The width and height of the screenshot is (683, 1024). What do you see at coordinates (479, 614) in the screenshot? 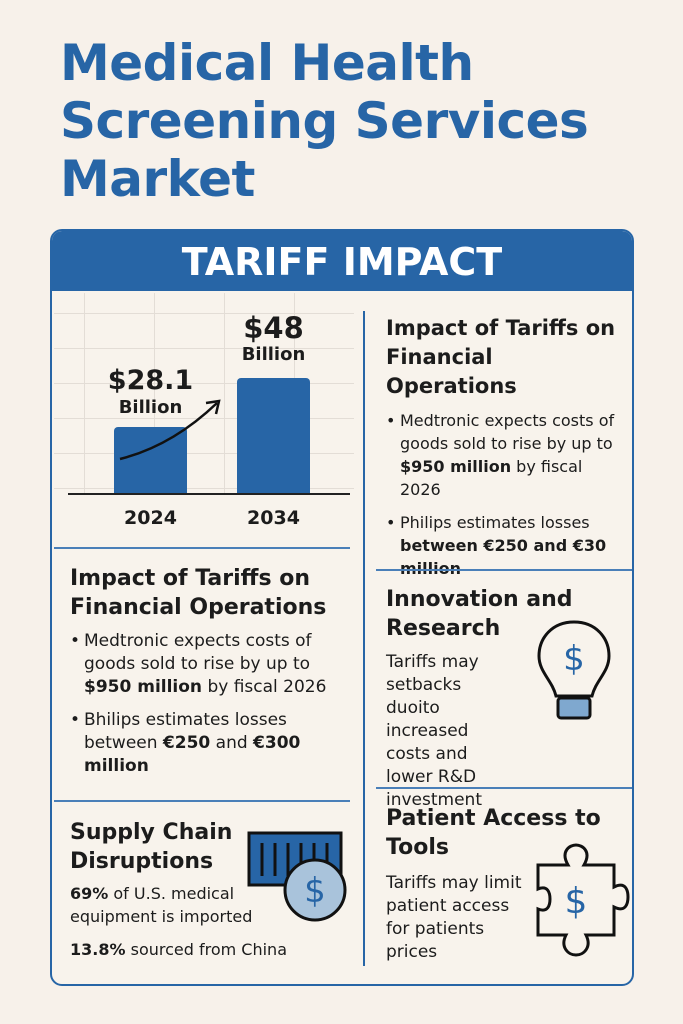
I see `section-heading: Innovation and Research` at bounding box center [479, 614].